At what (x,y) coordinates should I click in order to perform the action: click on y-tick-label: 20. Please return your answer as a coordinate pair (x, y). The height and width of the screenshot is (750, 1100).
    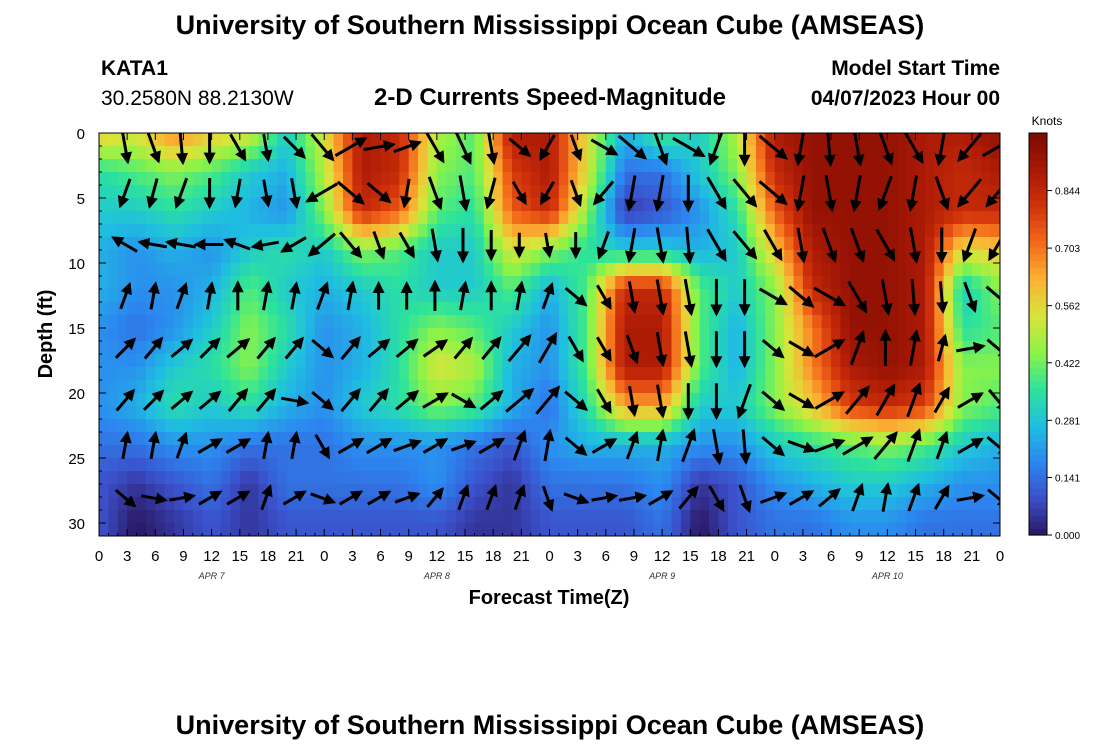
    Looking at the image, I should click on (76, 394).